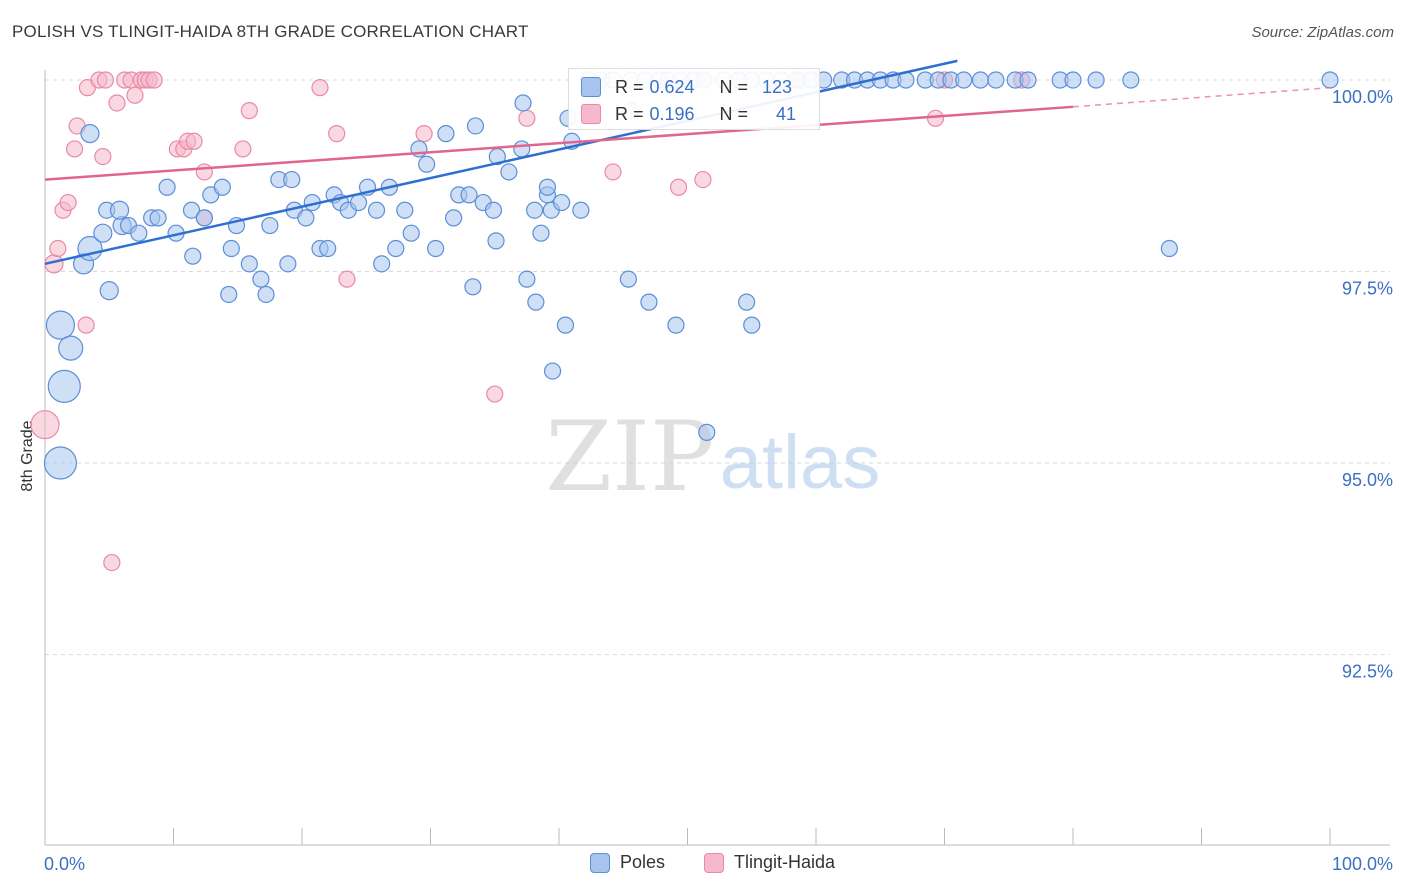 The height and width of the screenshot is (892, 1406). Describe the element at coordinates (629, 113) in the screenshot. I see `tlingit-haida-r-label: R =` at that location.